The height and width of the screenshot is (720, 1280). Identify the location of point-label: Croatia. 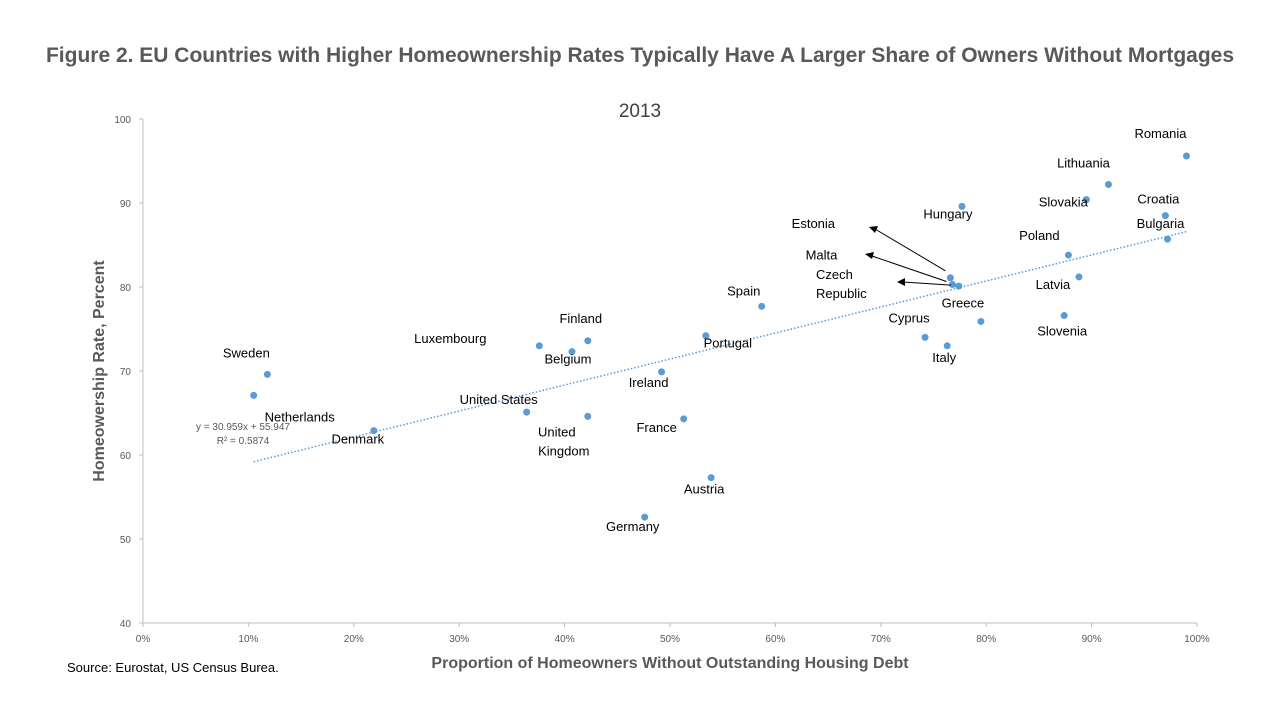
(1158, 199).